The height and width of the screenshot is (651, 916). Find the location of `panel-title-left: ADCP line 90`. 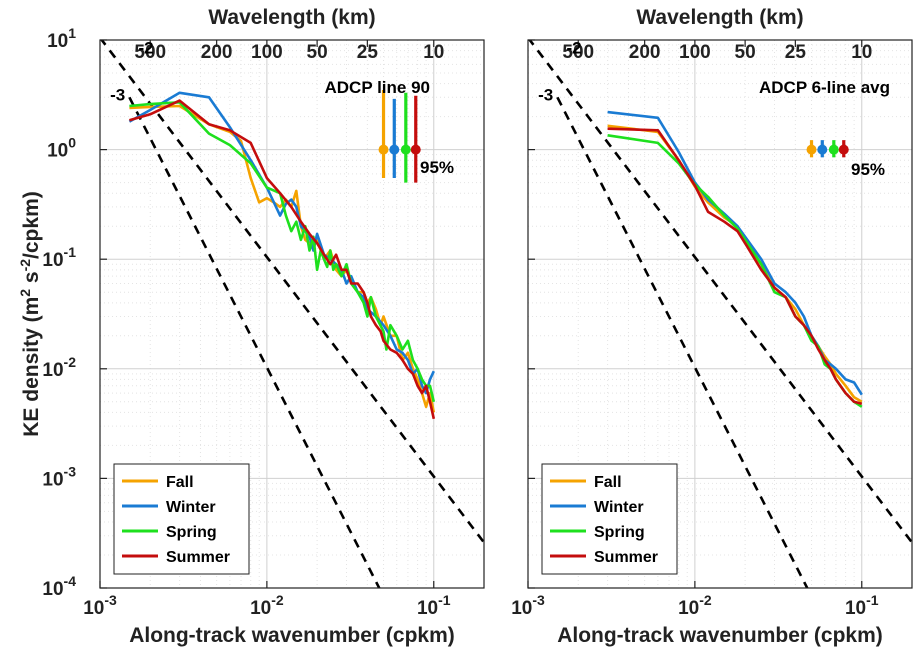

panel-title-left: ADCP line 90 is located at coordinates (377, 87).